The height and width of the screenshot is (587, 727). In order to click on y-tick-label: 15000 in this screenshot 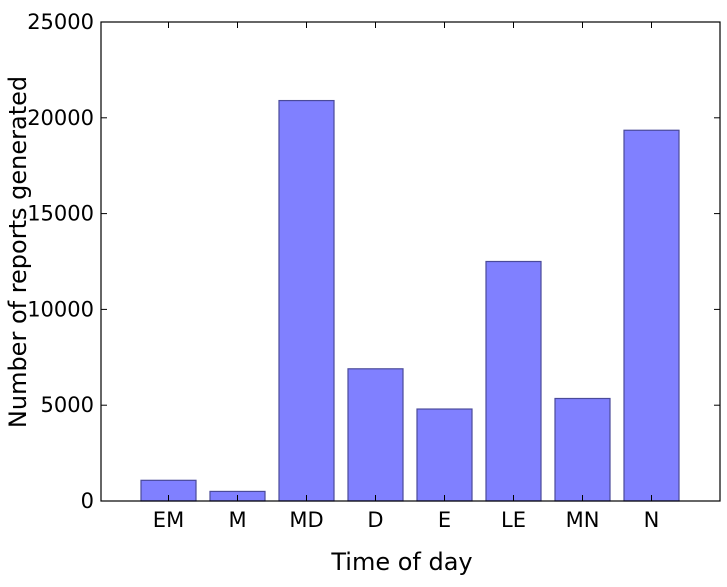, I will do `click(60, 214)`.